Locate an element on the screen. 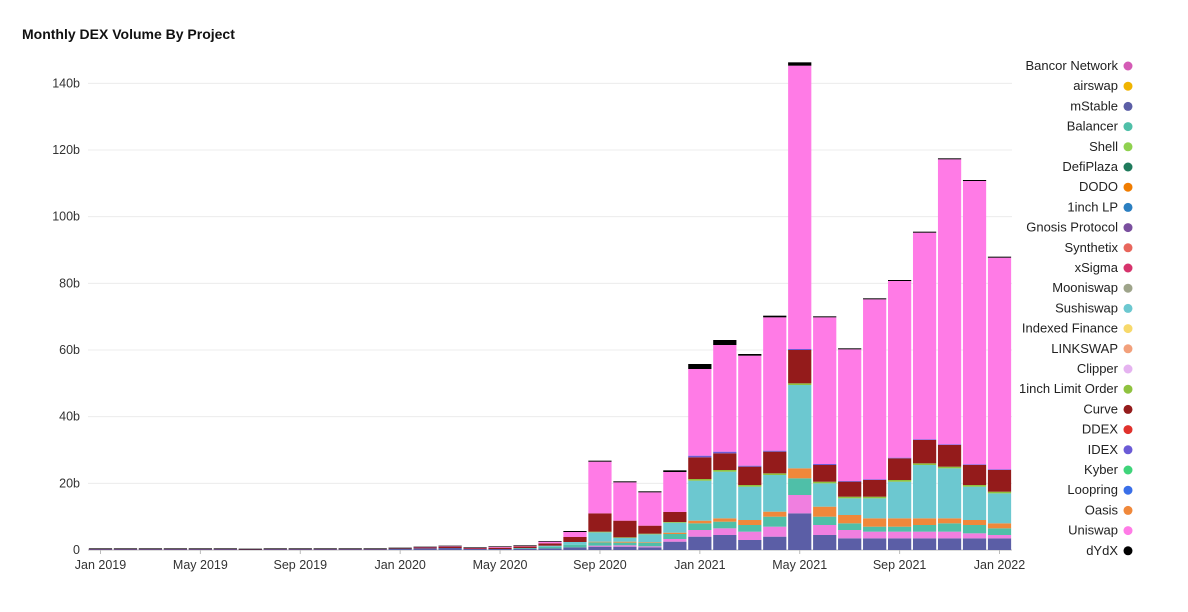  legend-item: Indexed Finance is located at coordinates (1077, 328).